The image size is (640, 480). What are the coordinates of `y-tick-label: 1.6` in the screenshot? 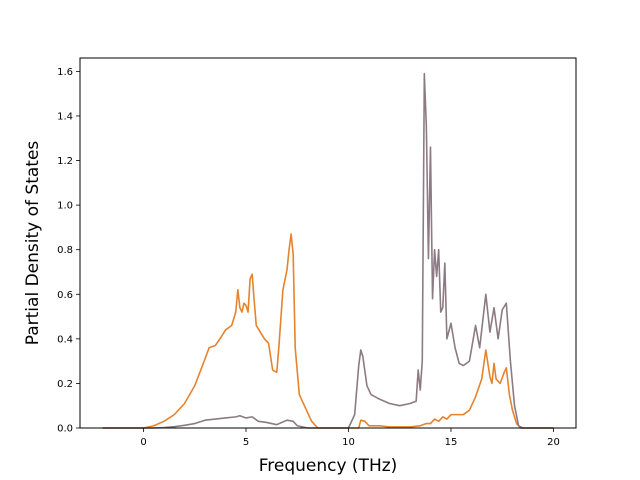 It's located at (65, 72).